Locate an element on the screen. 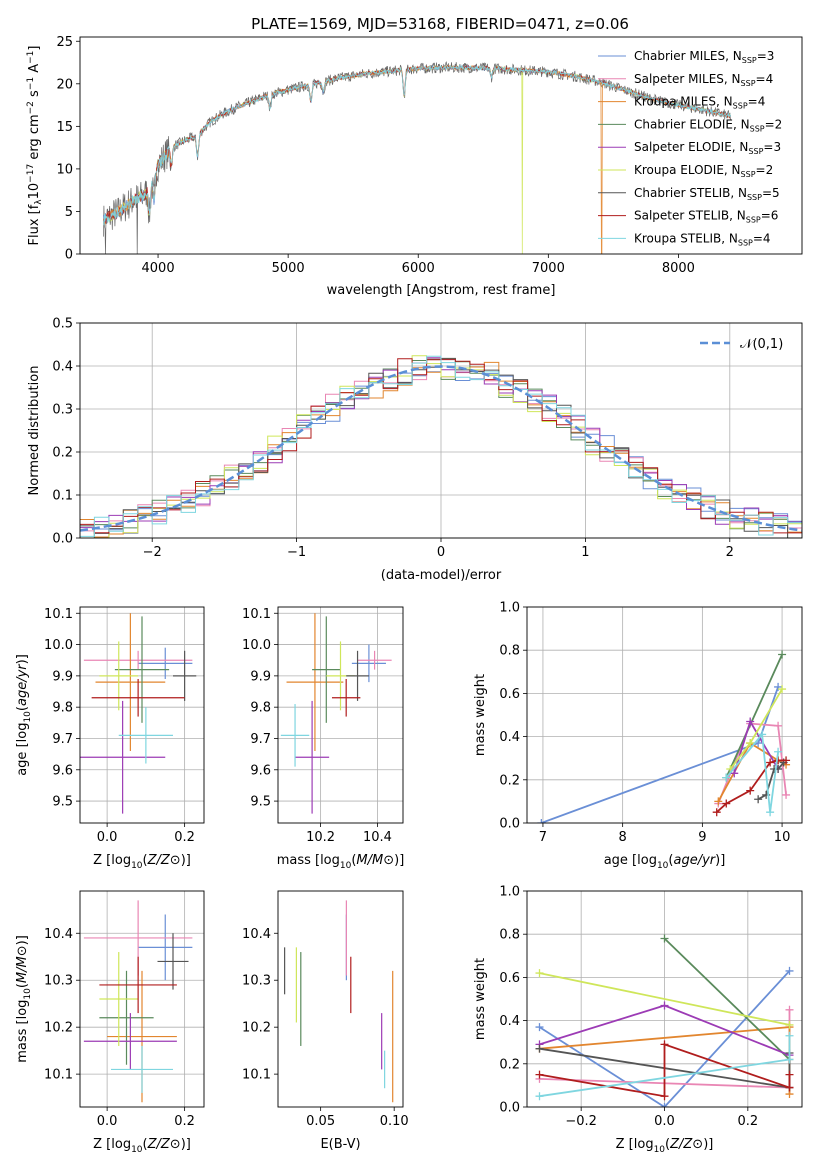  mass_vs_ebv-panel: 0.05 0.10 10.1 10.2 10.3 10.4 E(B-V) is located at coordinates (325, 1021).